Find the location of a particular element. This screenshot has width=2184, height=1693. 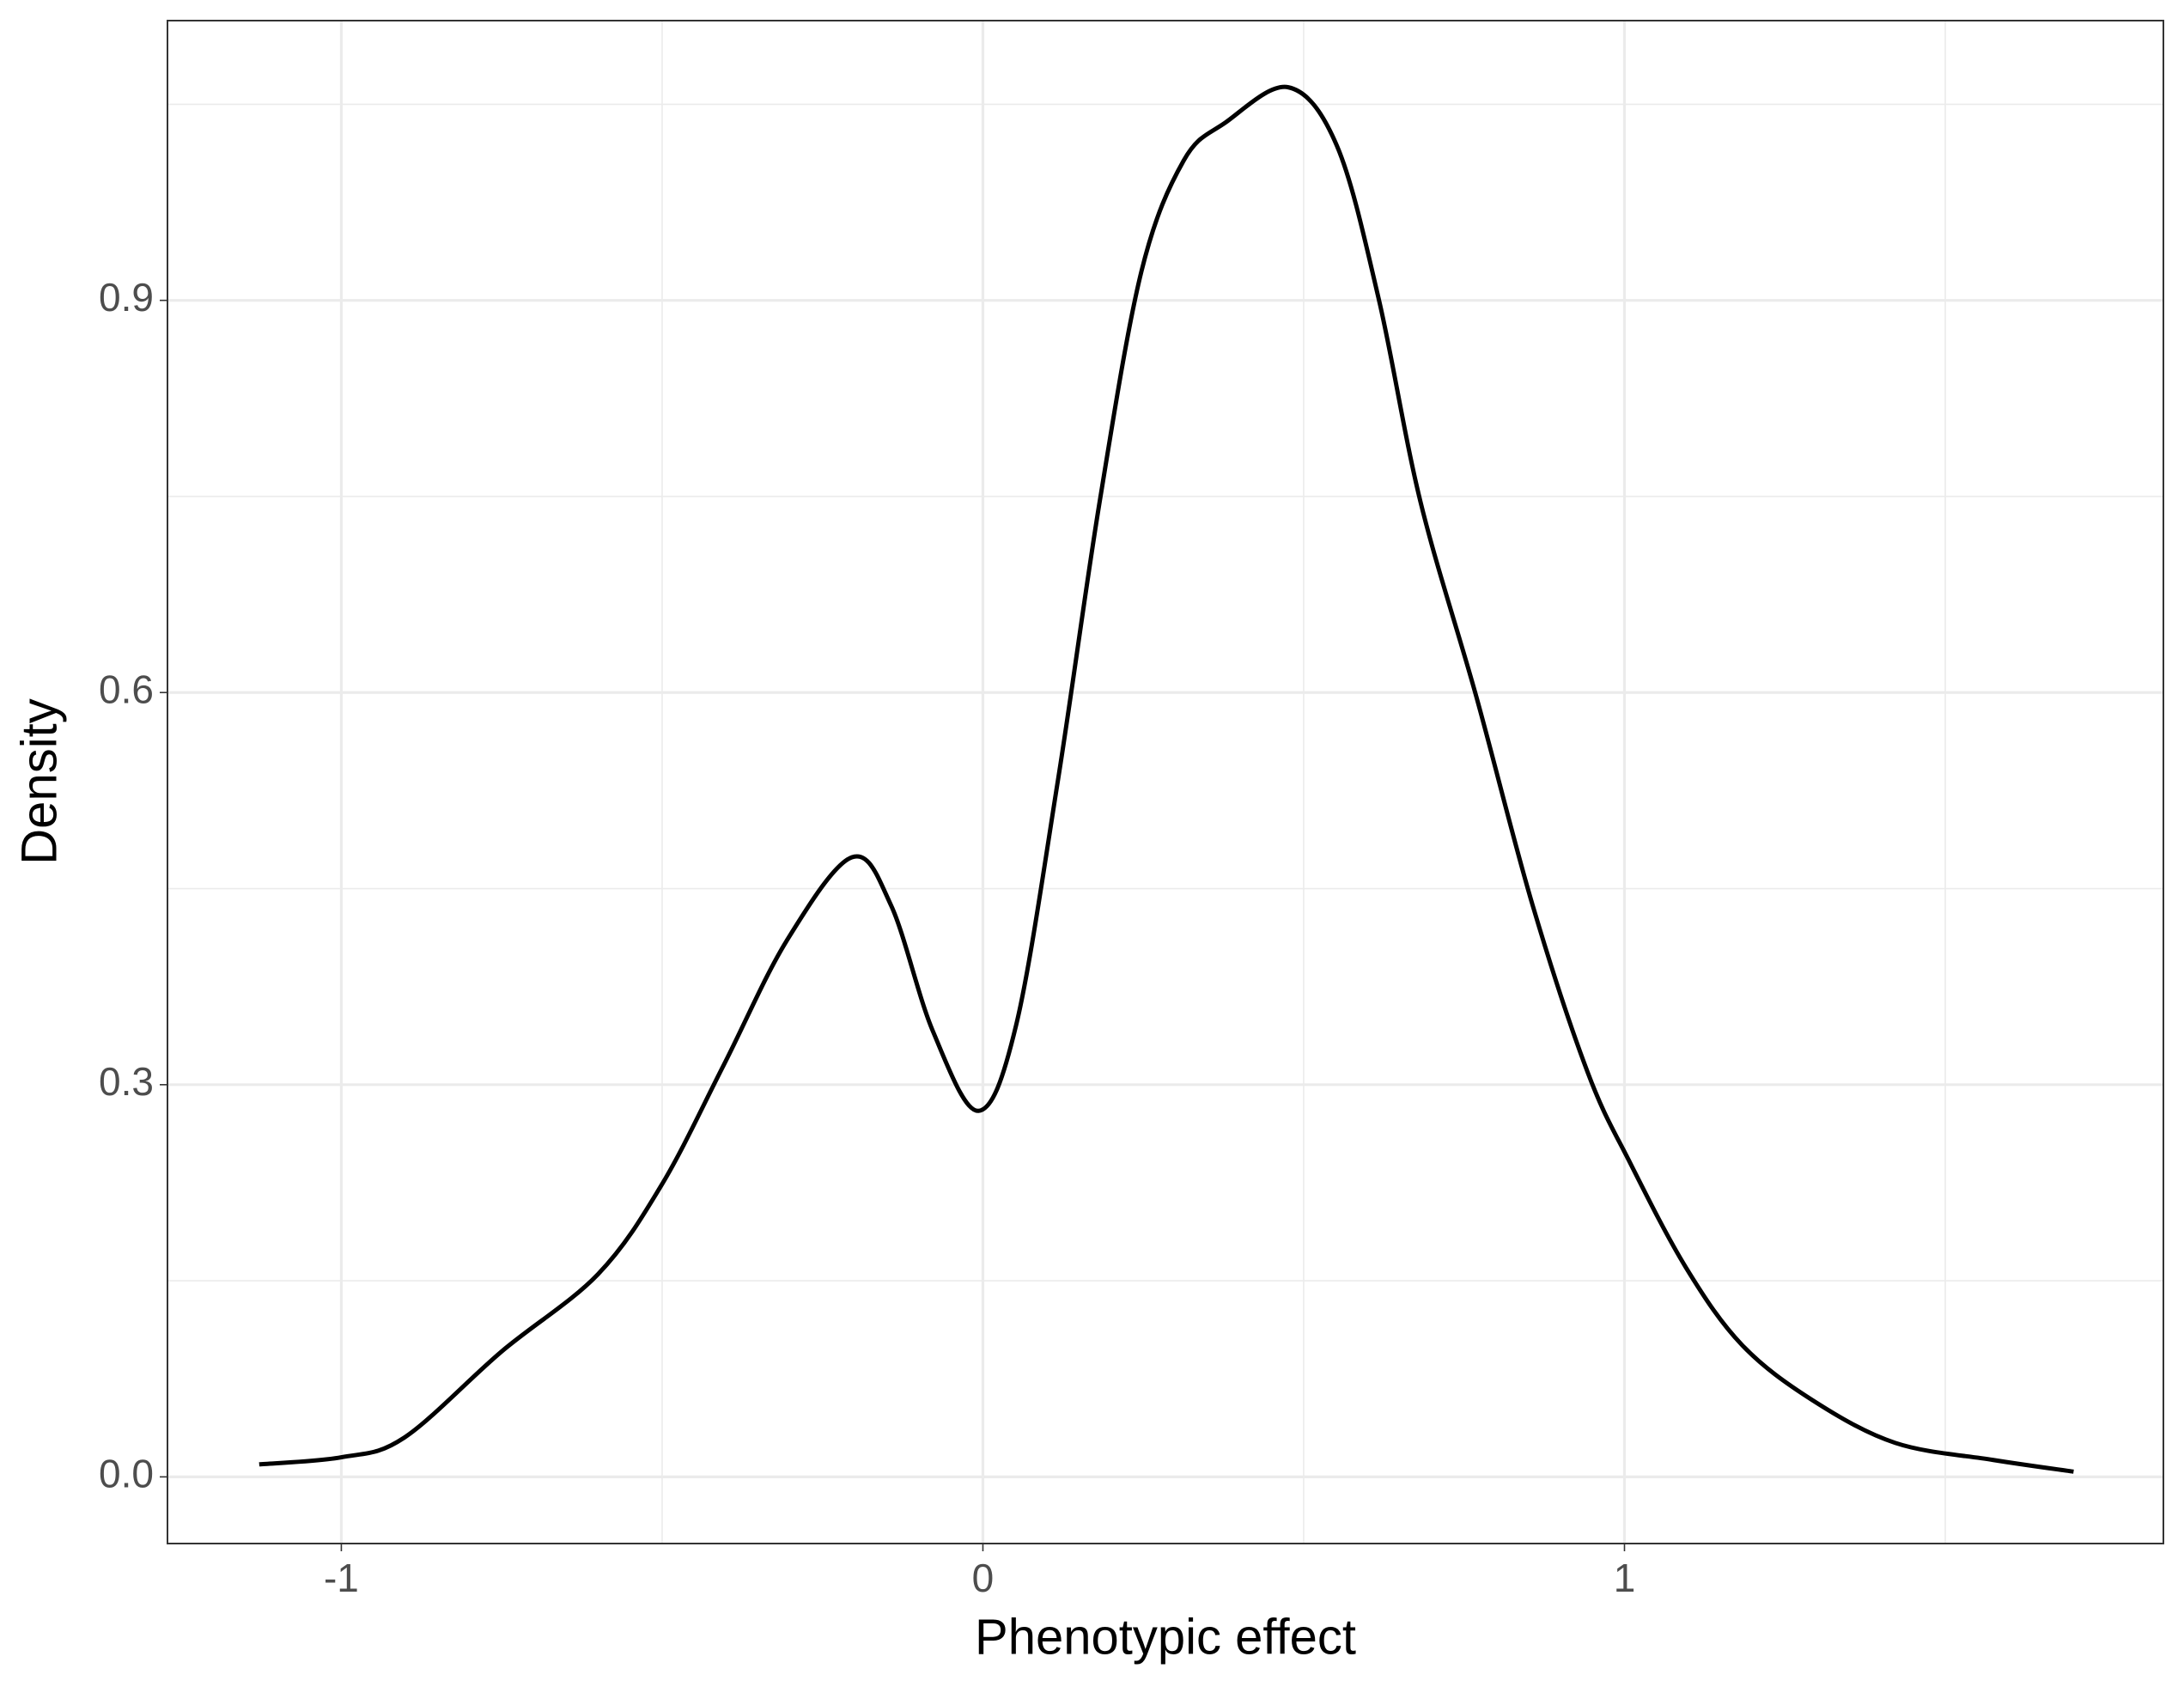

y-tick-label: 0.0 is located at coordinates (127, 1474).